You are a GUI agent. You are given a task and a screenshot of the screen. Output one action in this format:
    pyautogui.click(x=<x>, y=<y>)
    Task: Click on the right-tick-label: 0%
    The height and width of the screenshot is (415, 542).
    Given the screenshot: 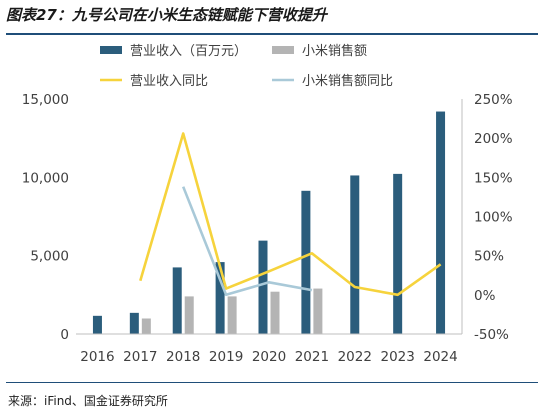 What is the action you would take?
    pyautogui.click(x=485, y=296)
    